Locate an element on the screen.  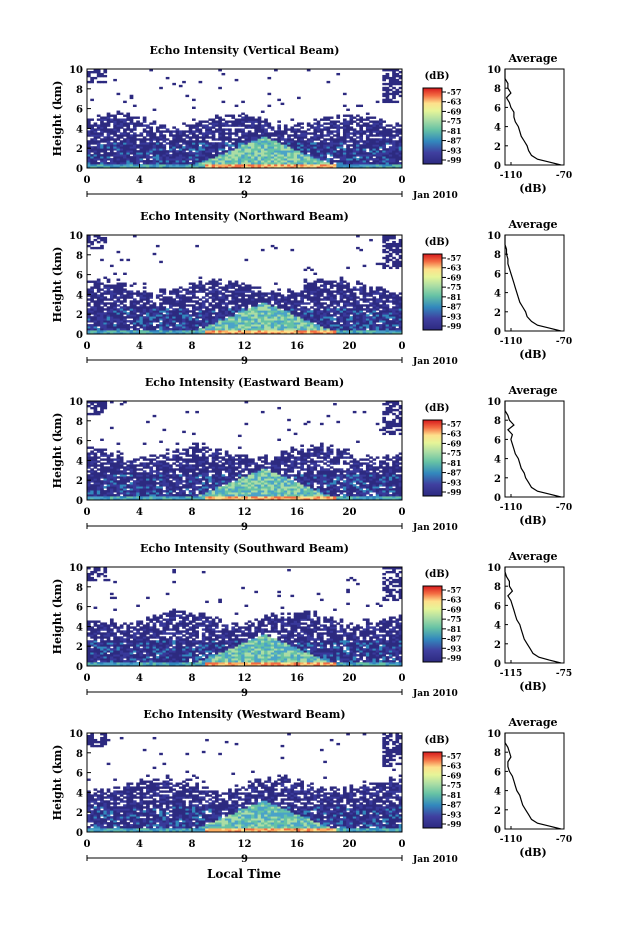
echo-heatmap is located at coordinates (244, 284).